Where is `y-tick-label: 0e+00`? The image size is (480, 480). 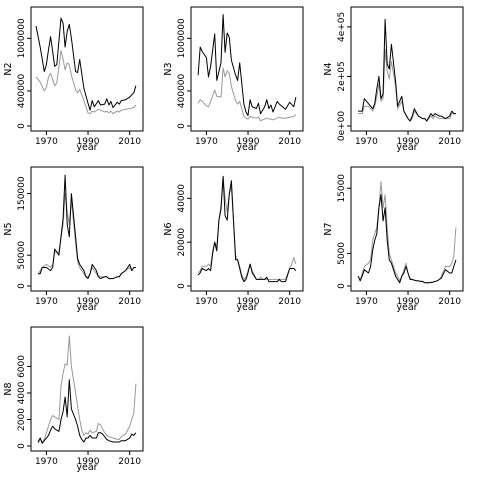 y-tick-label: 0e+00 is located at coordinates (342, 126).